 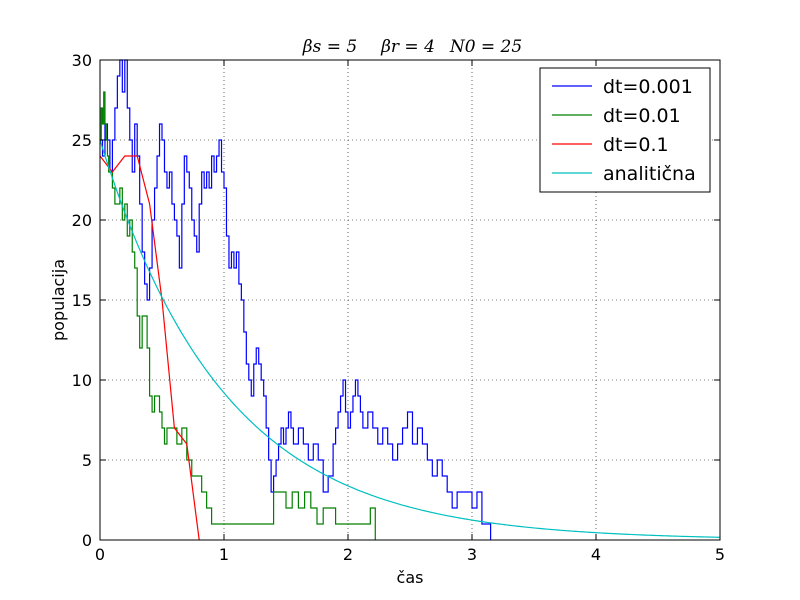 What do you see at coordinates (407, 47) in the screenshot?
I see `title-part-beta-r: βr = 4` at bounding box center [407, 47].